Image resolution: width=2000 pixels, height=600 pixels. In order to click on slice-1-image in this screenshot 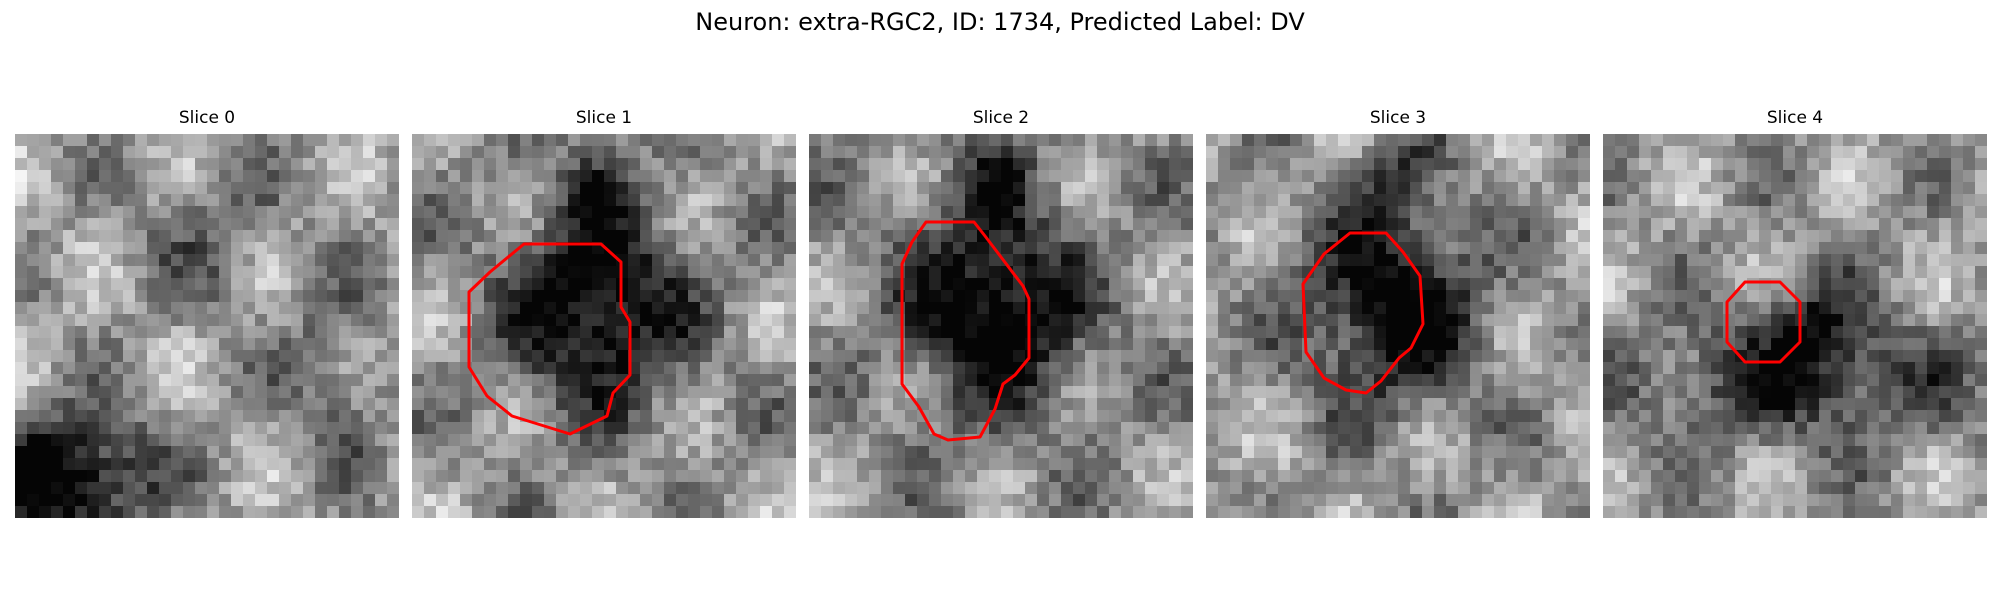, I will do `click(604, 326)`.